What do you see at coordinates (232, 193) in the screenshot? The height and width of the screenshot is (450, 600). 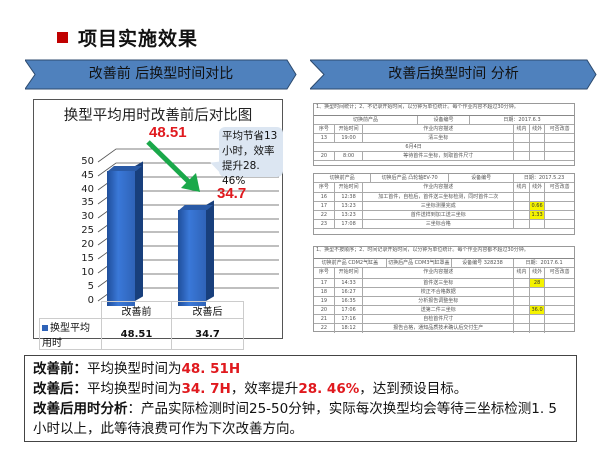 I see `data-label-after: 34.7` at bounding box center [232, 193].